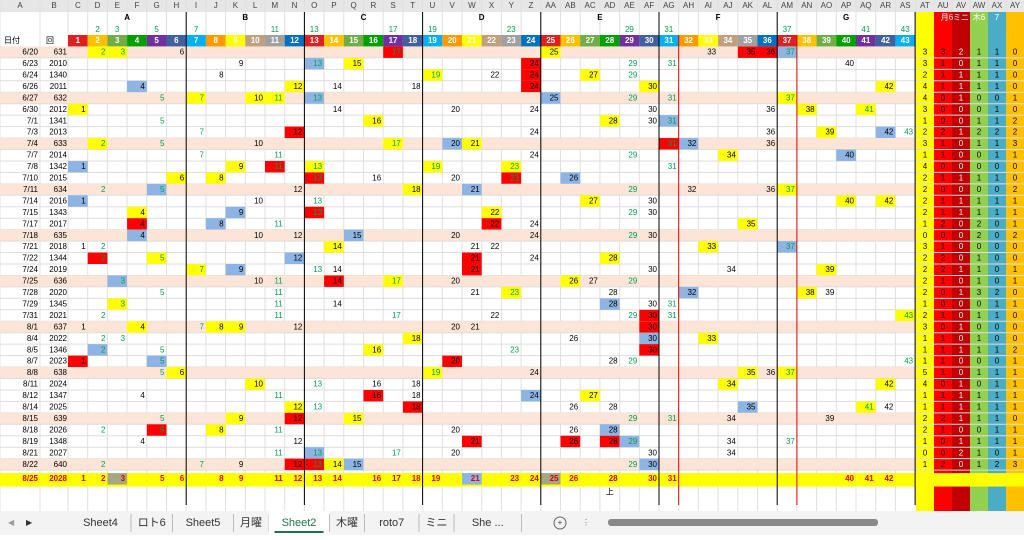 The height and width of the screenshot is (540, 1024). I want to click on tab-prev: ◀, so click(11, 522).